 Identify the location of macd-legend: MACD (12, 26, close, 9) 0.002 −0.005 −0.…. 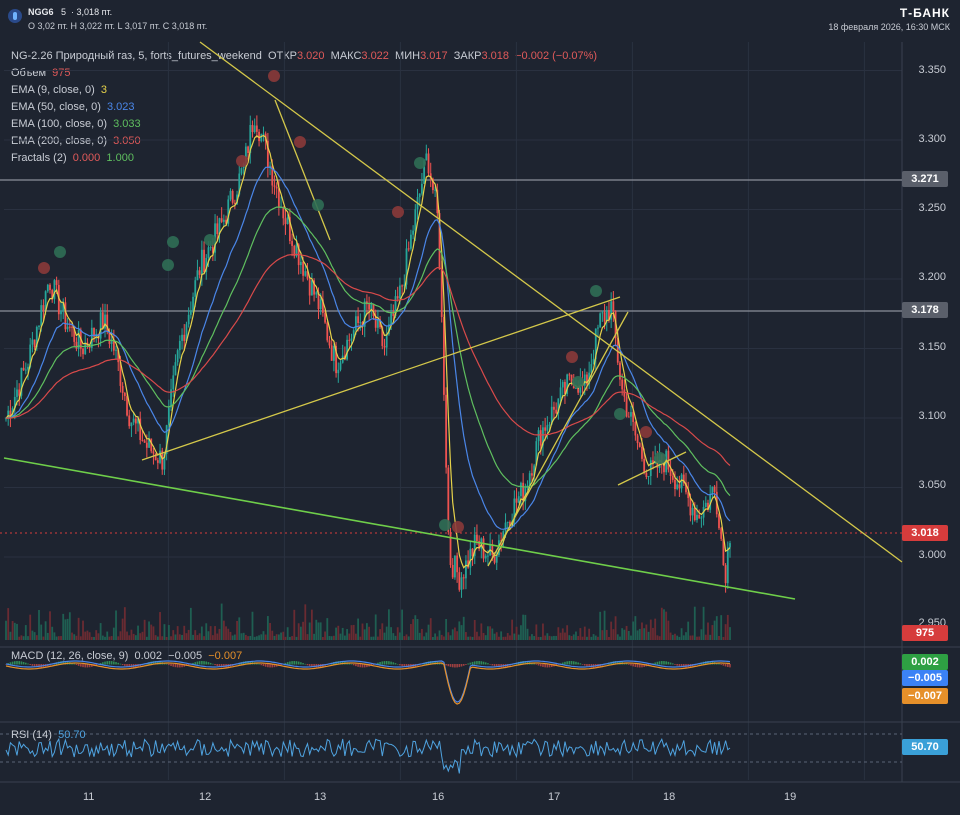
(126, 656).